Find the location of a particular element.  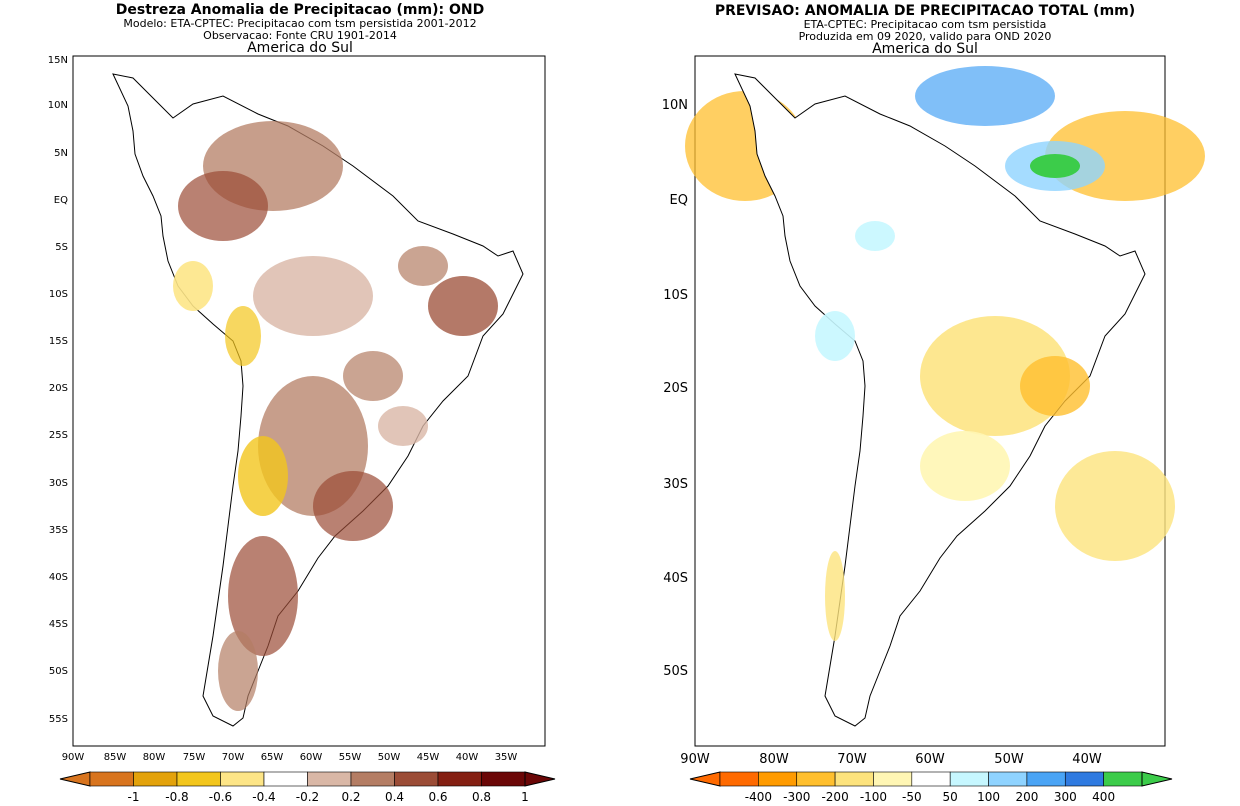

colorbar-label: 400 is located at coordinates (1103, 796).